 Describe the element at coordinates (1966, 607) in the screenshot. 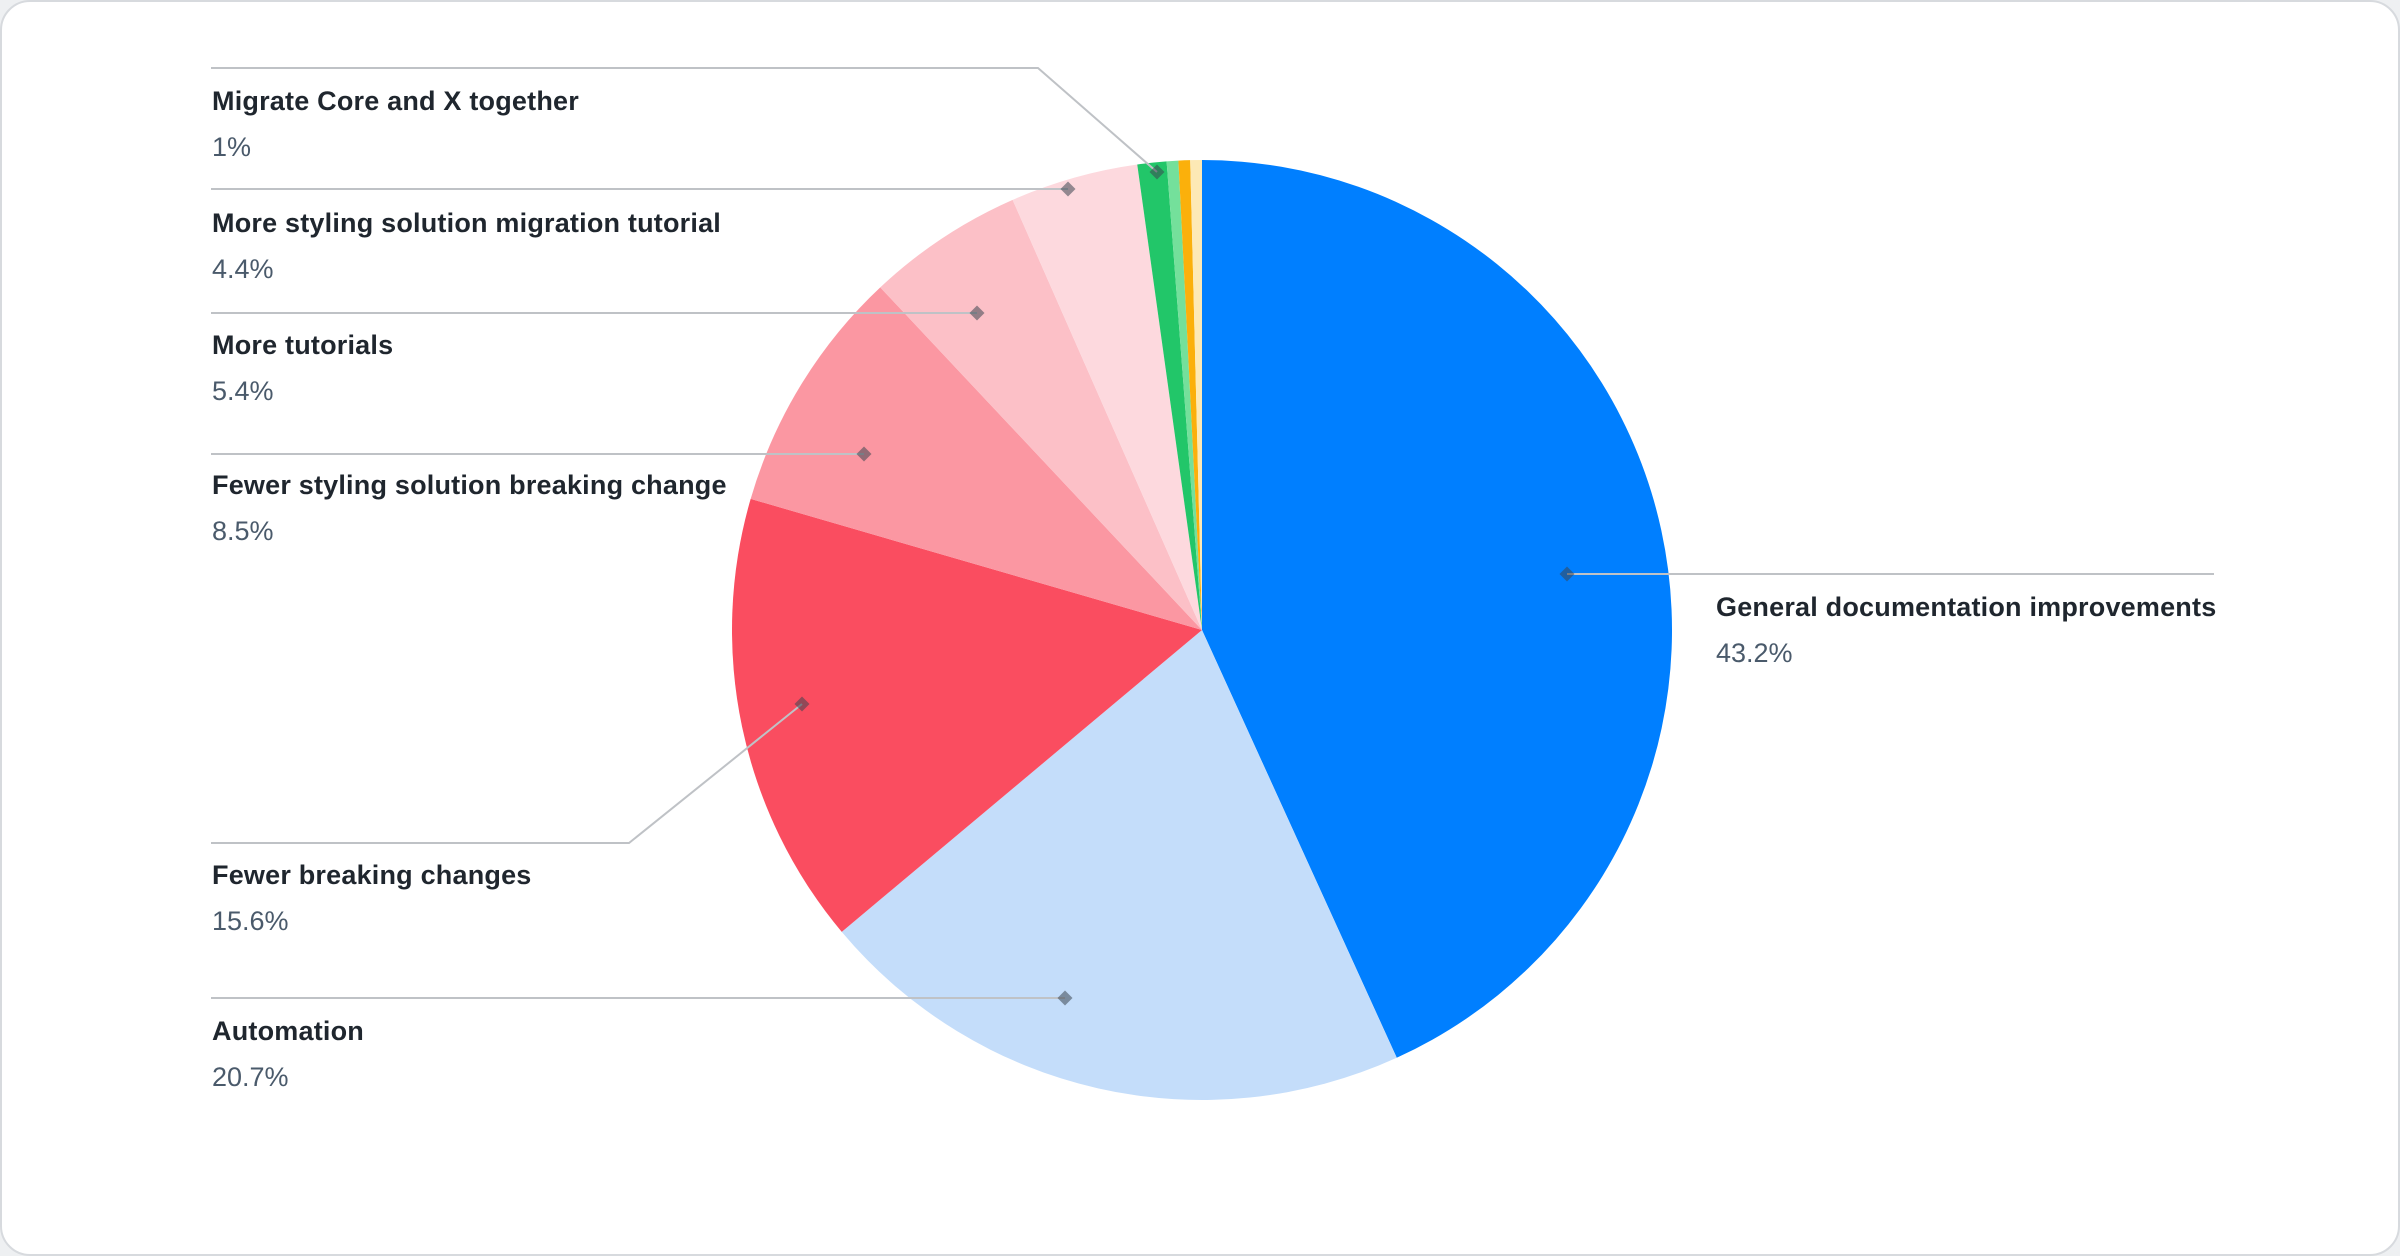

I see `slice-label: General documentation improvements` at that location.